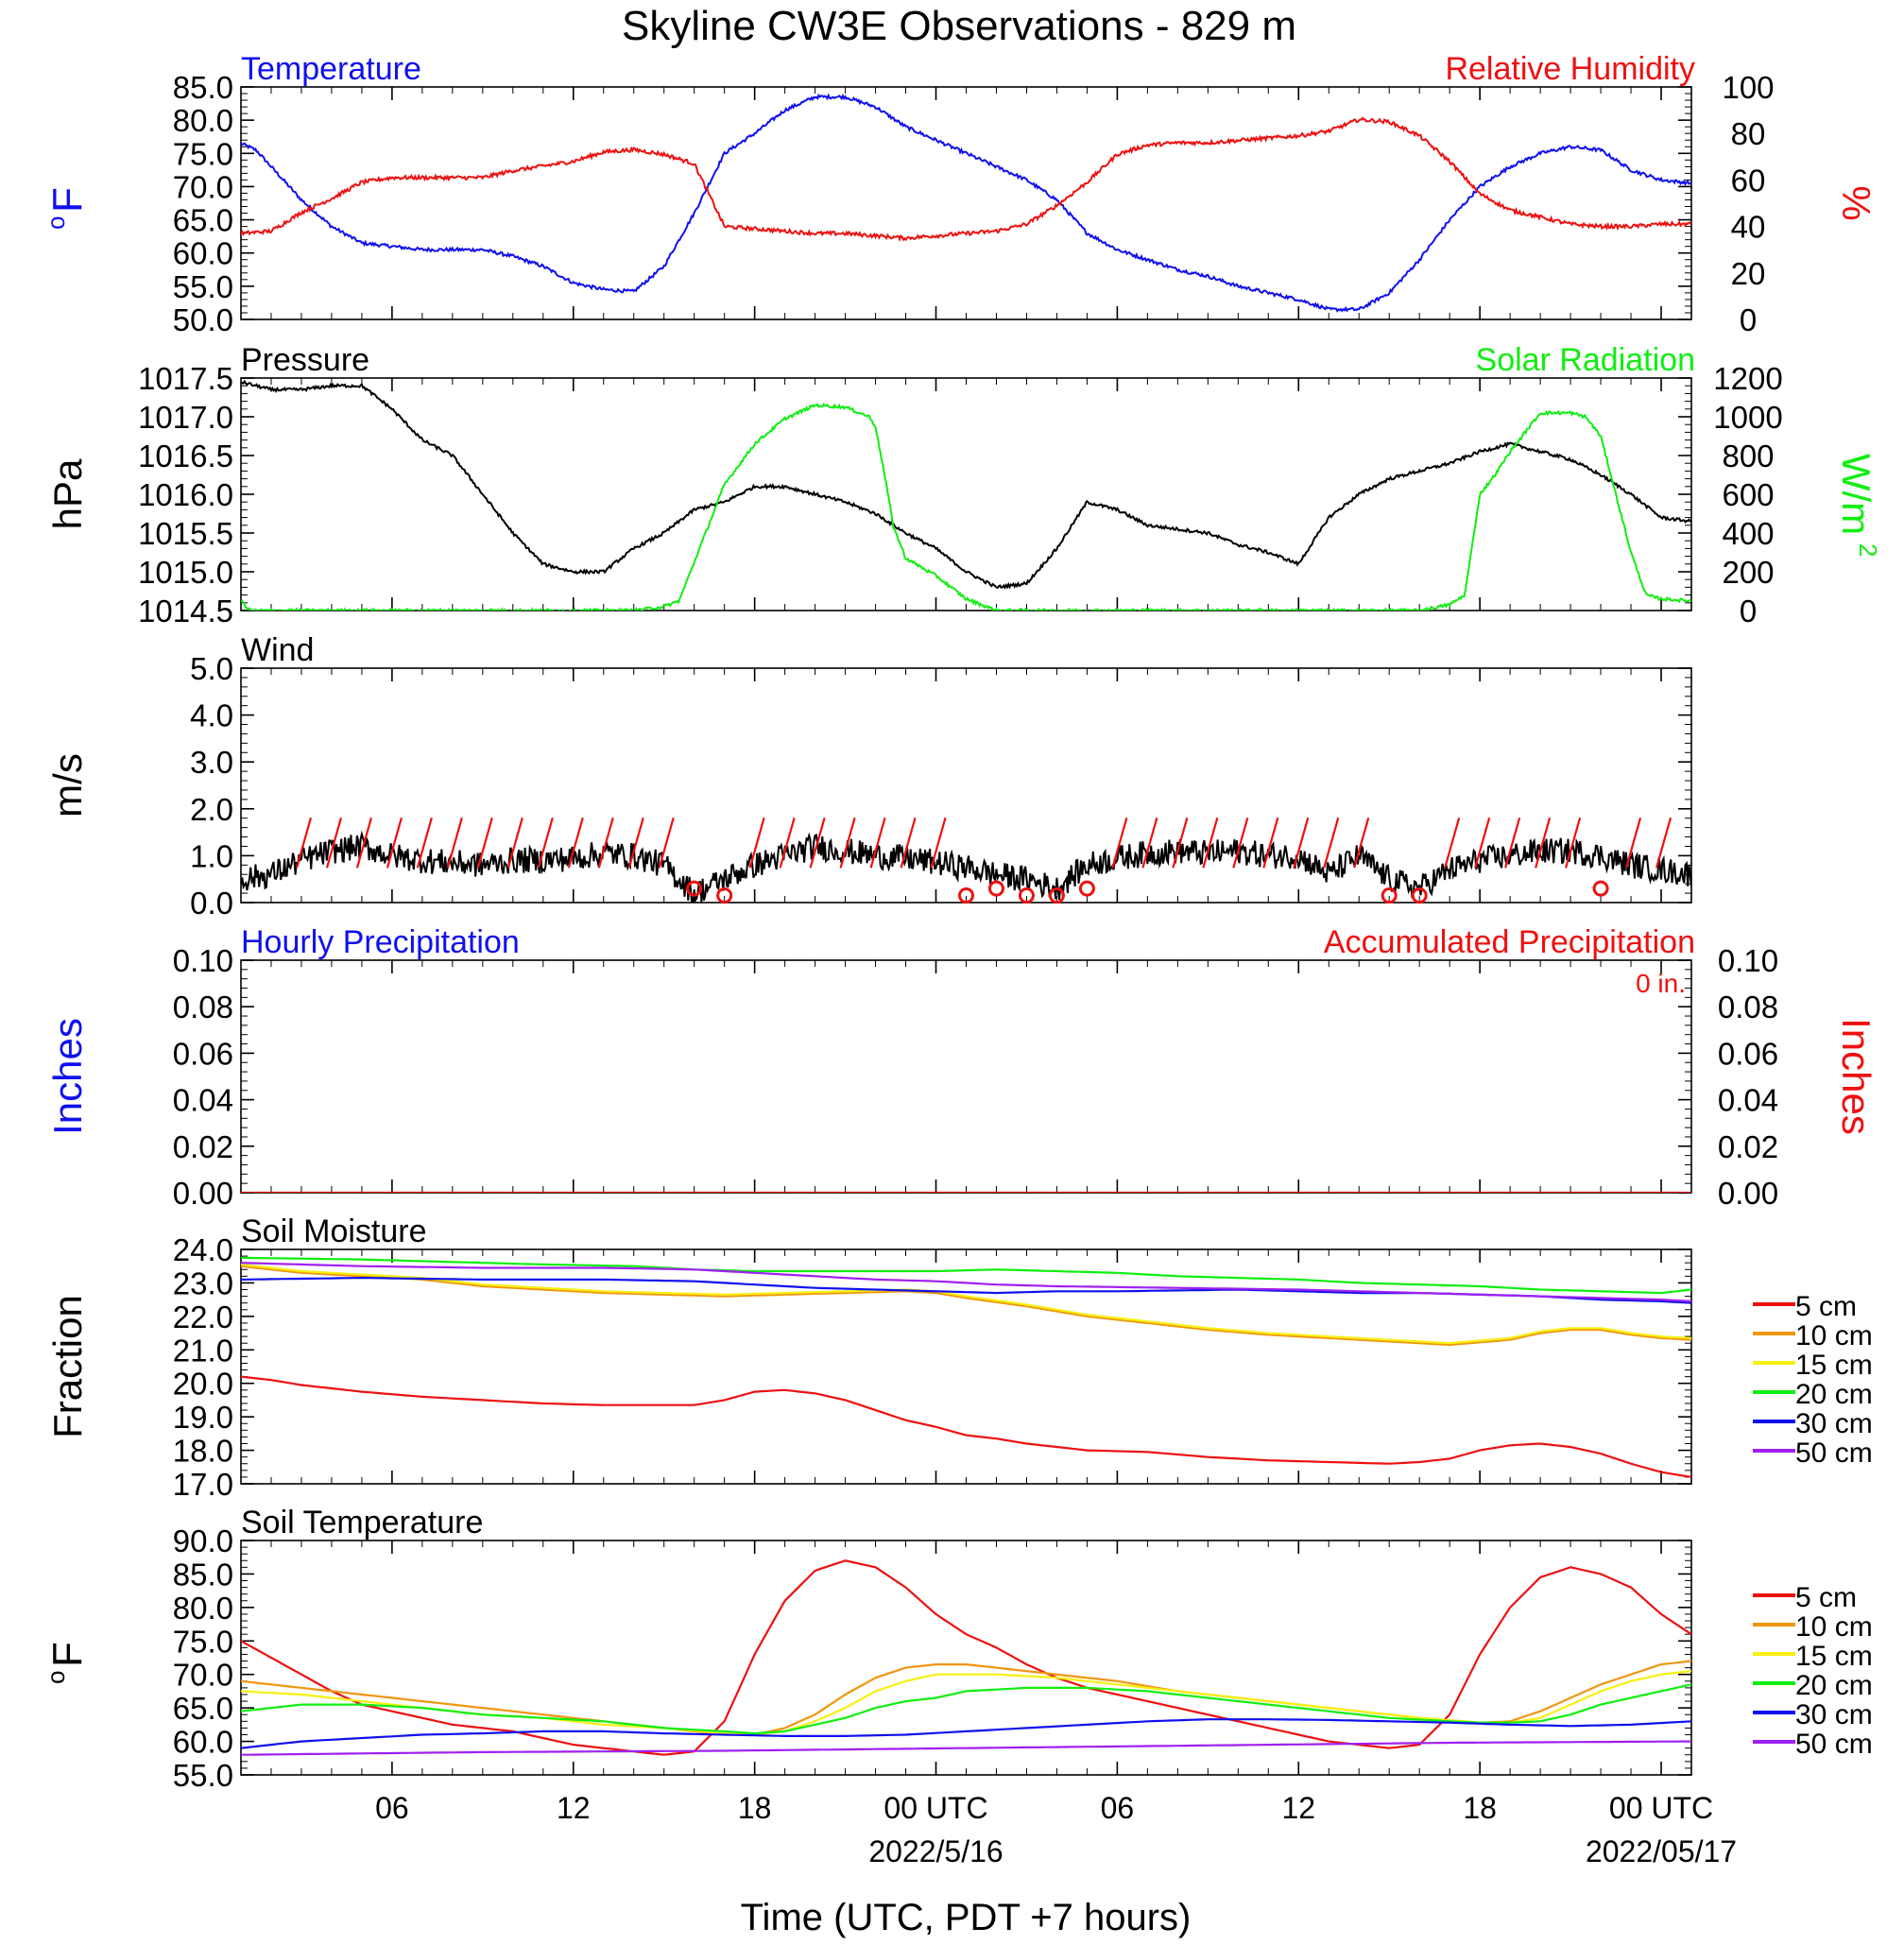 Image resolution: width=1904 pixels, height=1945 pixels. I want to click on y-tick-label: 0.04, so click(203, 1100).